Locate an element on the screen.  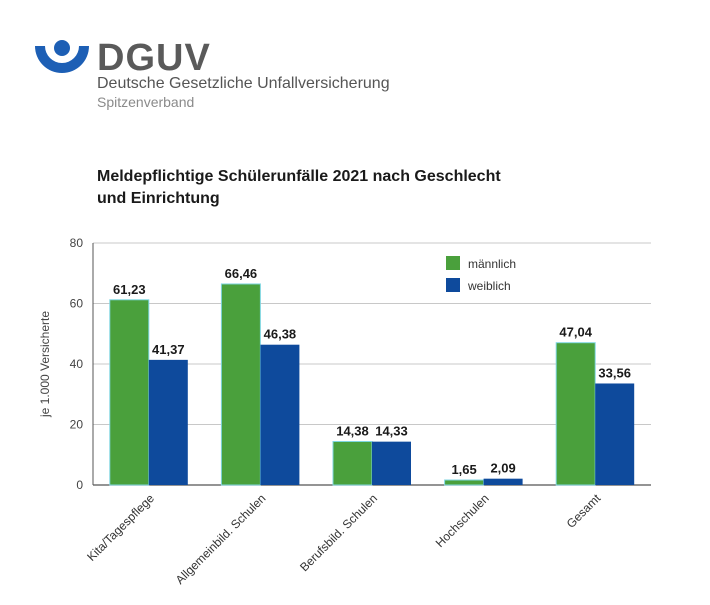
x-tick-label: Kita/Tagespflege is located at coordinates (120, 527).